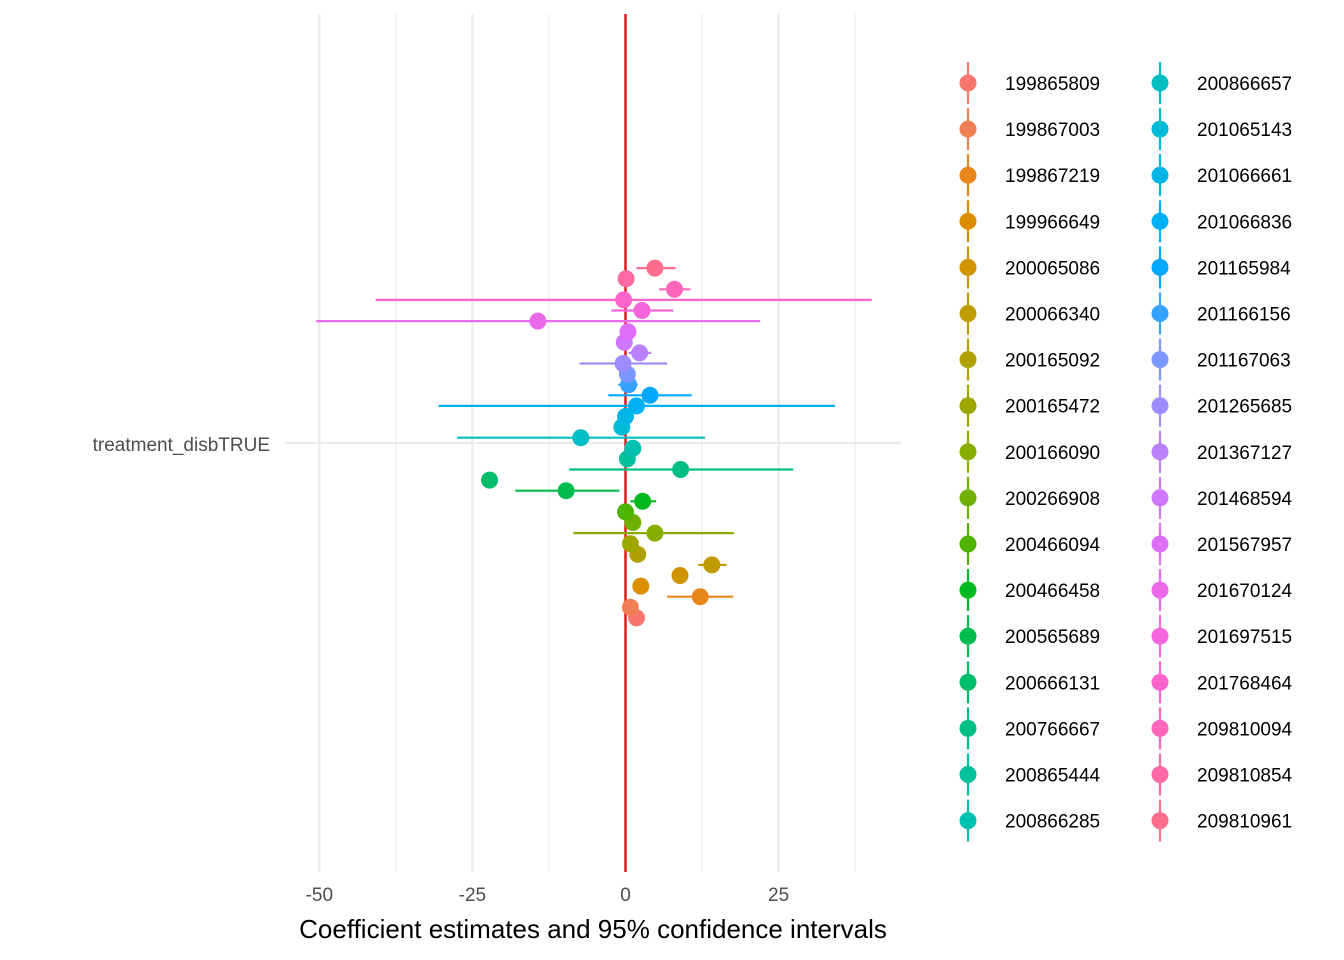 This screenshot has height=960, width=1344. What do you see at coordinates (1052, 130) in the screenshot?
I see `legend-label: 199867003` at bounding box center [1052, 130].